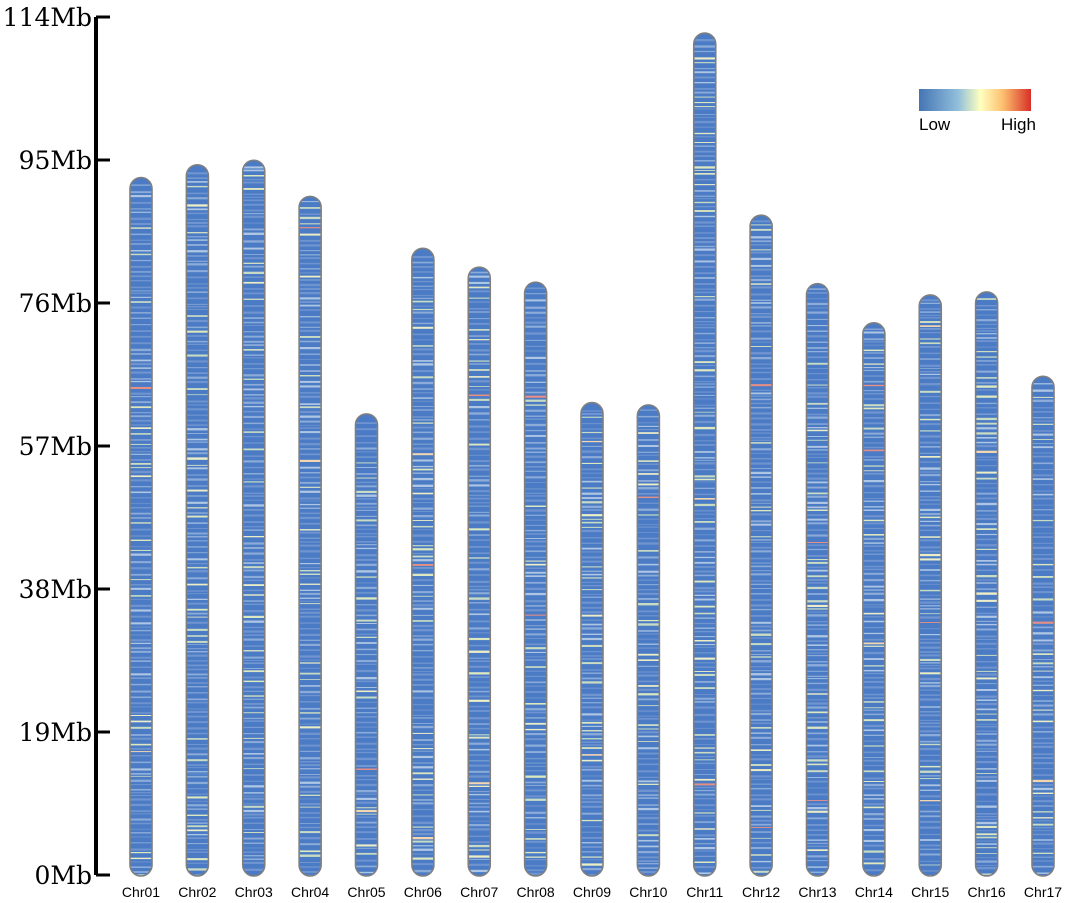 Image resolution: width=1065 pixels, height=903 pixels. Describe the element at coordinates (935, 124) in the screenshot. I see `legend-low-label: Low` at that location.